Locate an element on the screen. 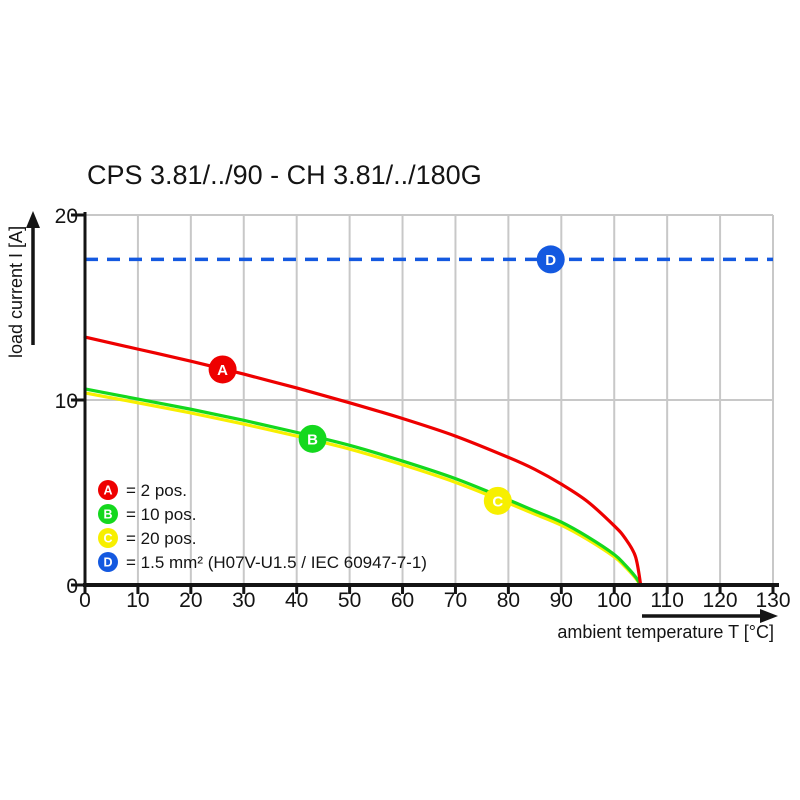  legend-item-a: A = 2 pos. is located at coordinates (142, 490).